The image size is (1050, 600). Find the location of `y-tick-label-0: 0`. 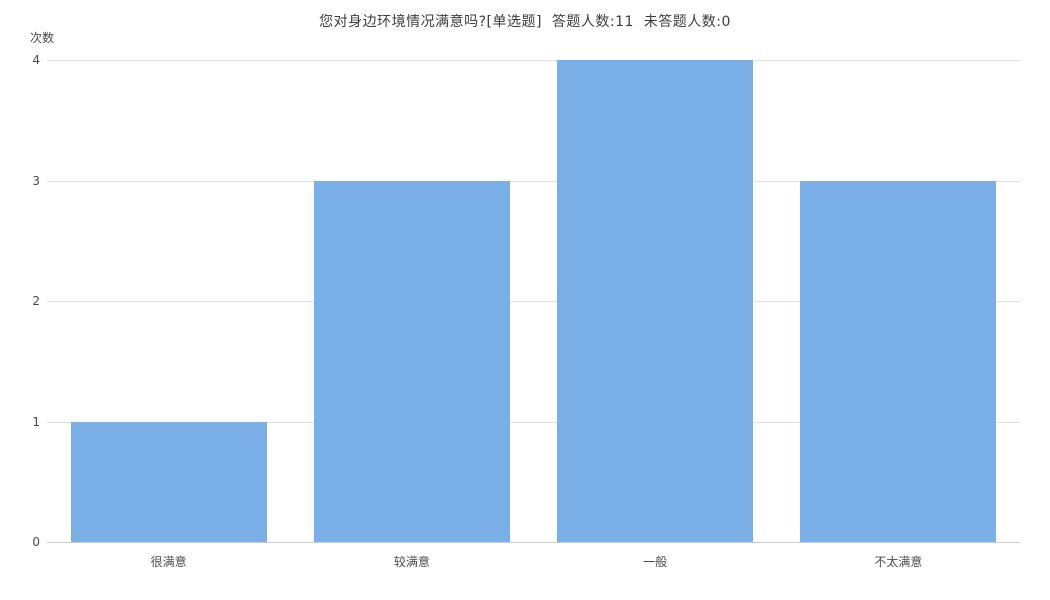

y-tick-label-0: 0 is located at coordinates (36, 542).